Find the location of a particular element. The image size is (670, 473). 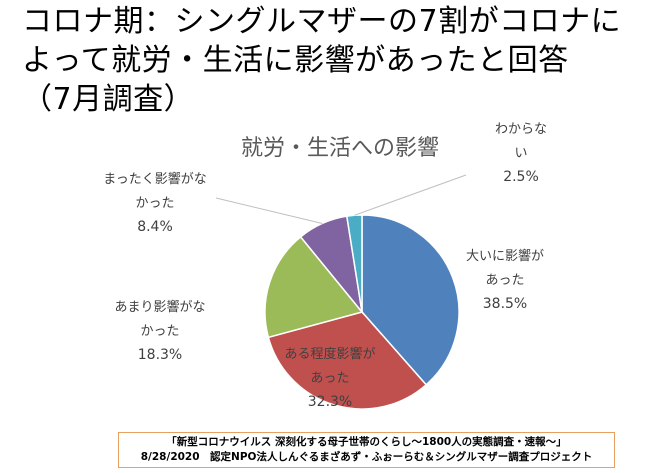

data-label-great: 大いに影響があった 38.5% is located at coordinates (505, 280).